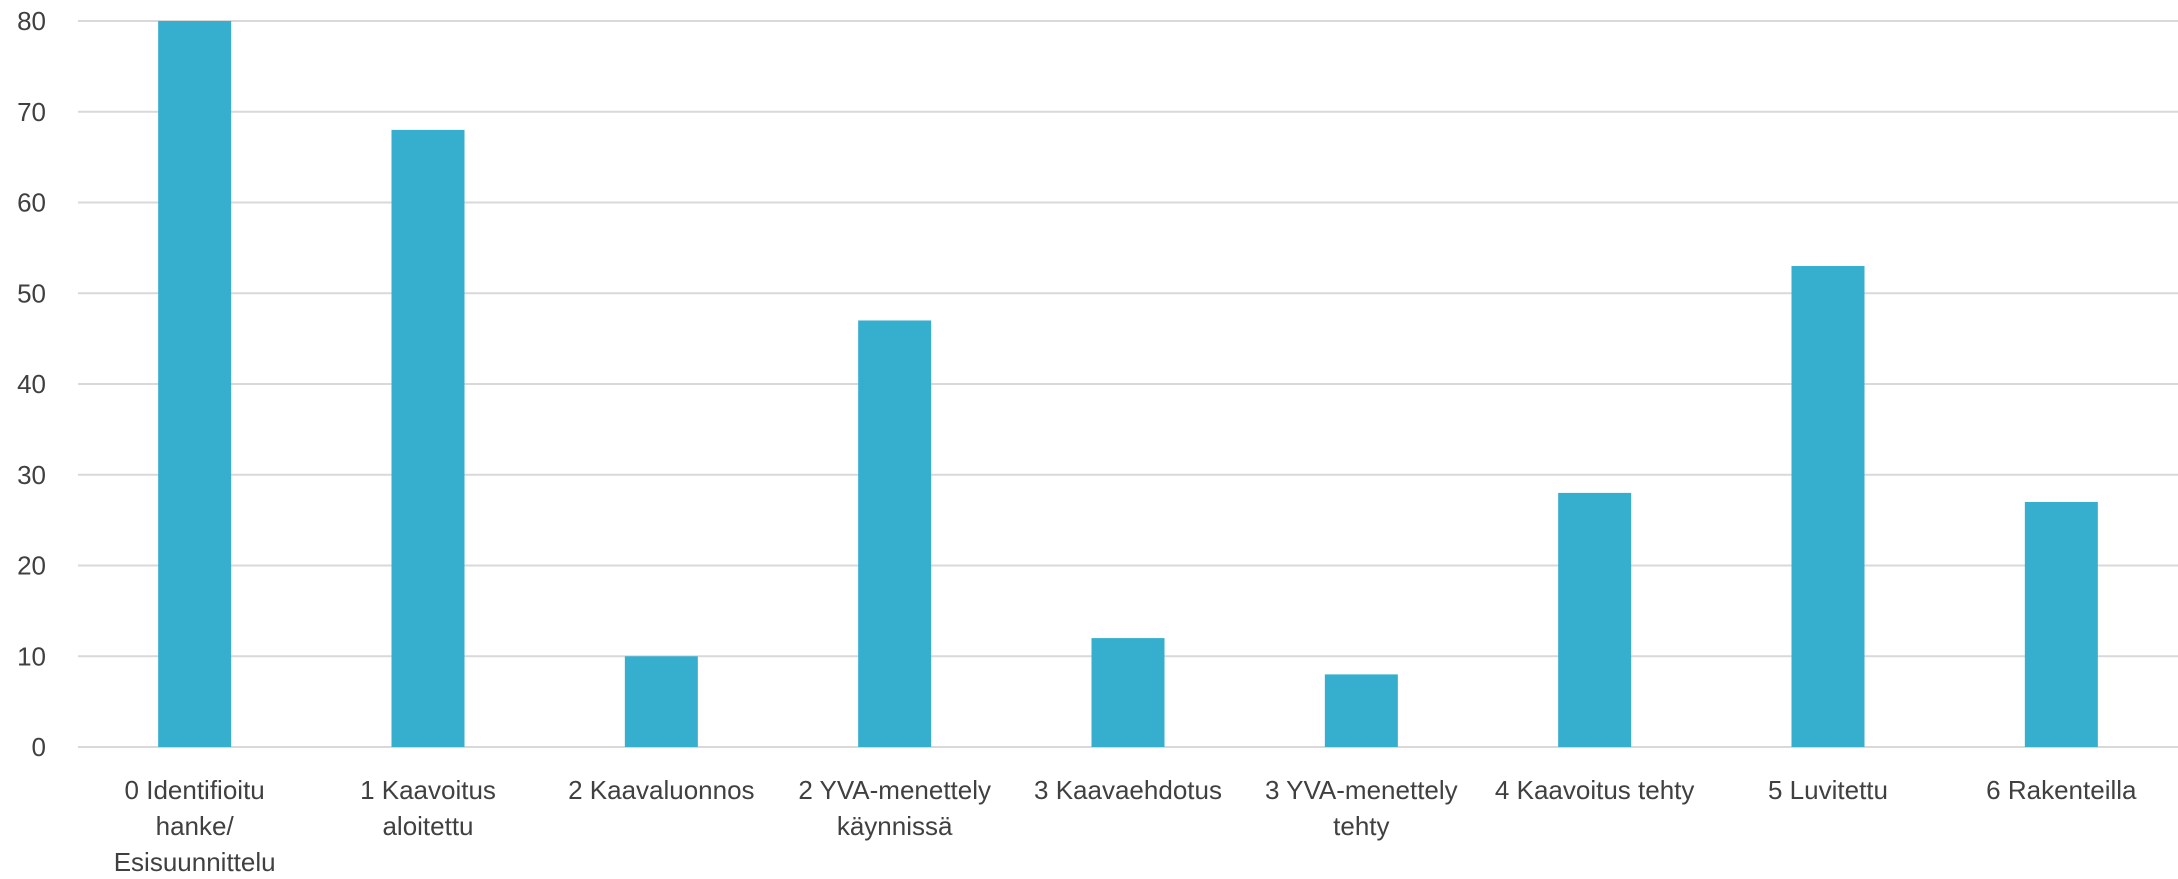 This screenshot has width=2178, height=879. Describe the element at coordinates (1361, 826) in the screenshot. I see `x-category-label-line: tehty` at that location.